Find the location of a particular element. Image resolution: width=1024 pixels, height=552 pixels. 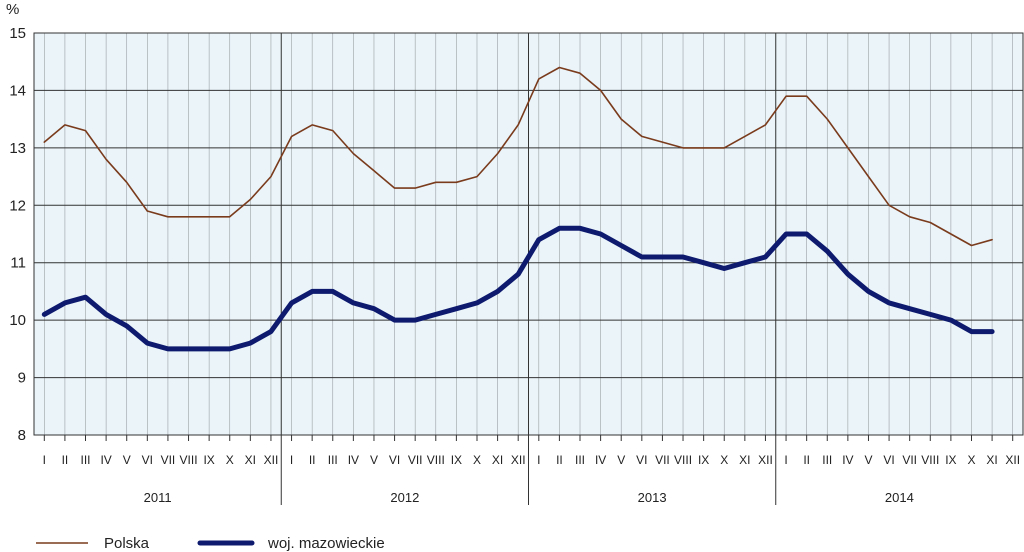

y-tick-label: 11 is located at coordinates (18, 263).